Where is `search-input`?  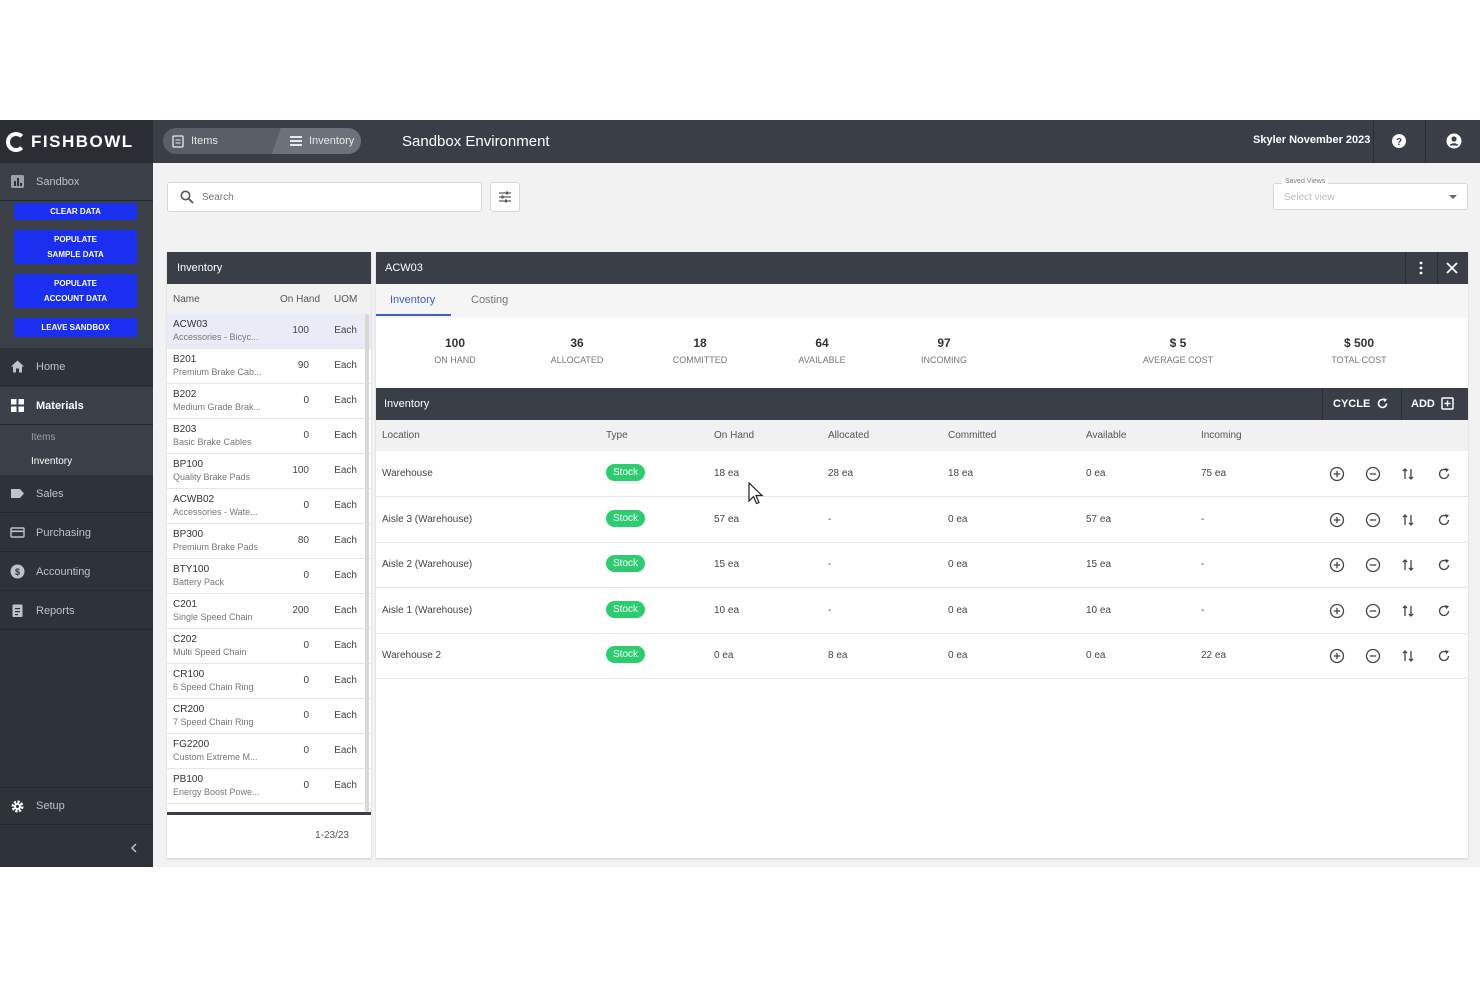
search-input is located at coordinates (327, 197).